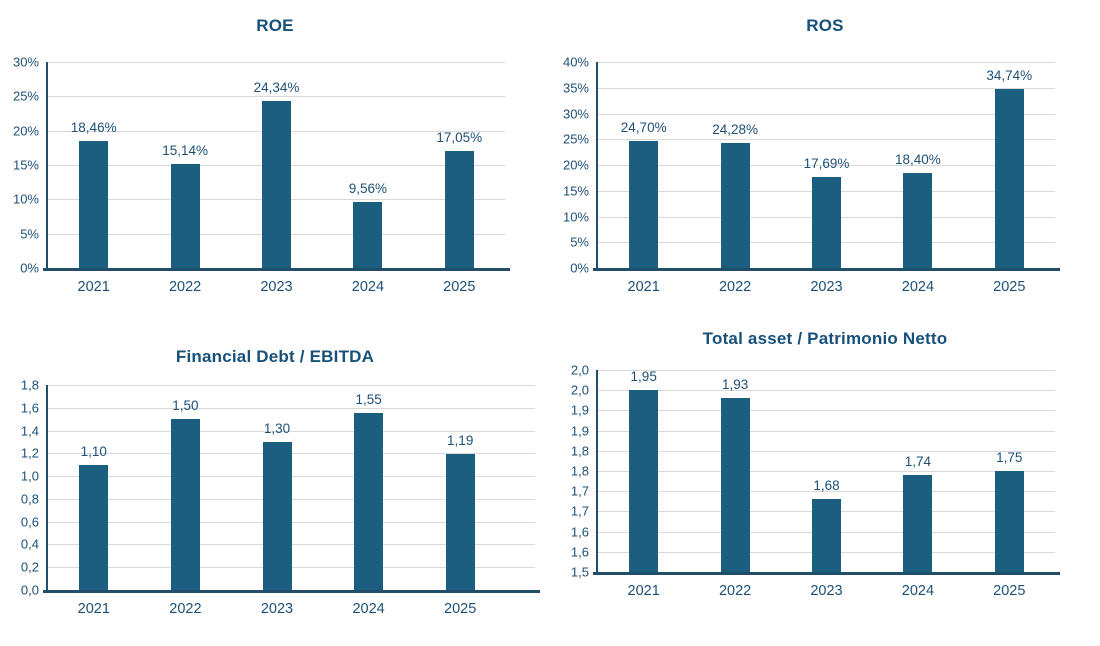 This screenshot has height=646, width=1100. Describe the element at coordinates (575, 191) in the screenshot. I see `y-axis-tick-label: 15%` at that location.